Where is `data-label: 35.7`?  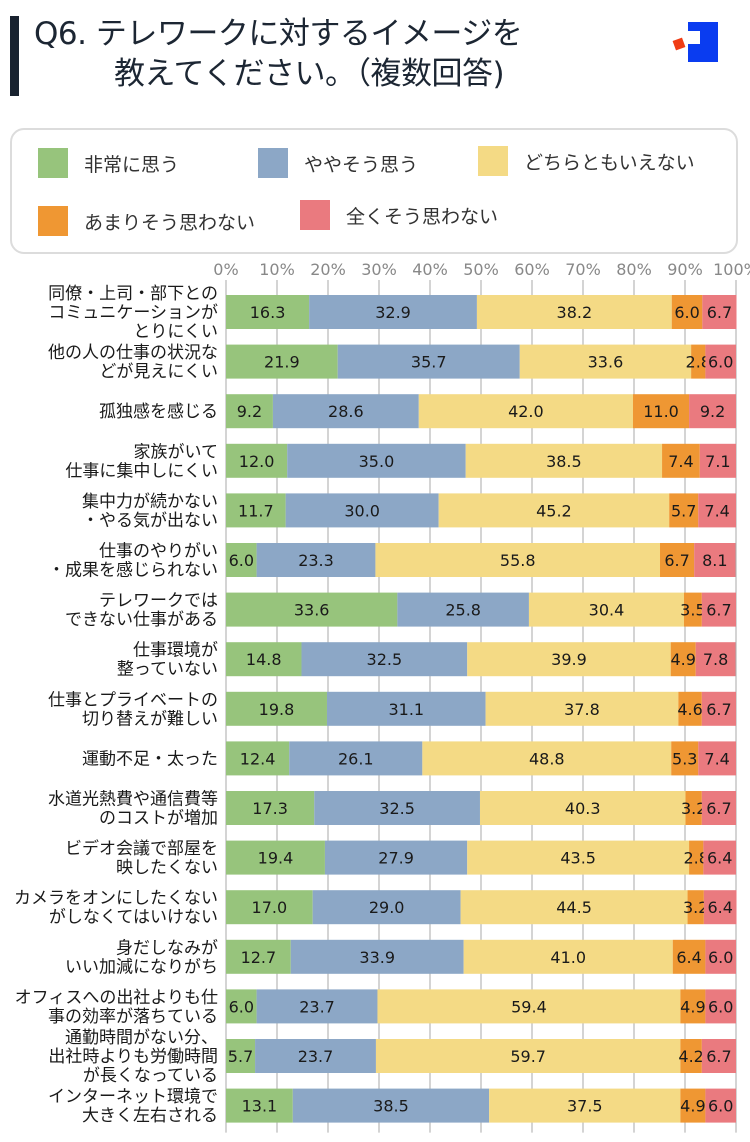
data-label: 35.7 is located at coordinates (429, 362).